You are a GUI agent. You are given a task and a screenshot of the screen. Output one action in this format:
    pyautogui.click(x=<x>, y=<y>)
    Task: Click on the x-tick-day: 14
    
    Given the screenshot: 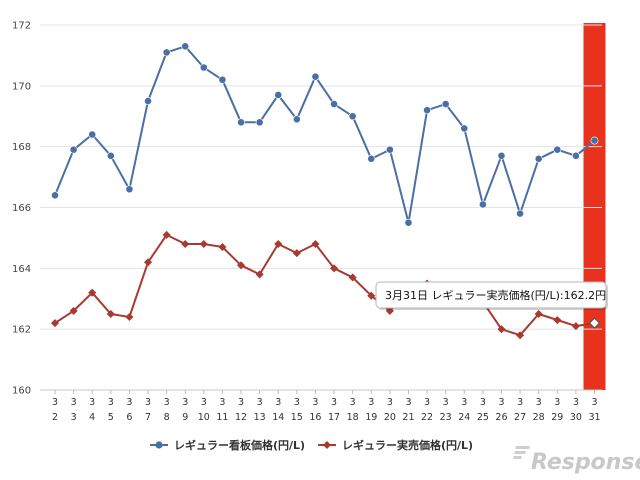 What is the action you would take?
    pyautogui.click(x=278, y=417)
    